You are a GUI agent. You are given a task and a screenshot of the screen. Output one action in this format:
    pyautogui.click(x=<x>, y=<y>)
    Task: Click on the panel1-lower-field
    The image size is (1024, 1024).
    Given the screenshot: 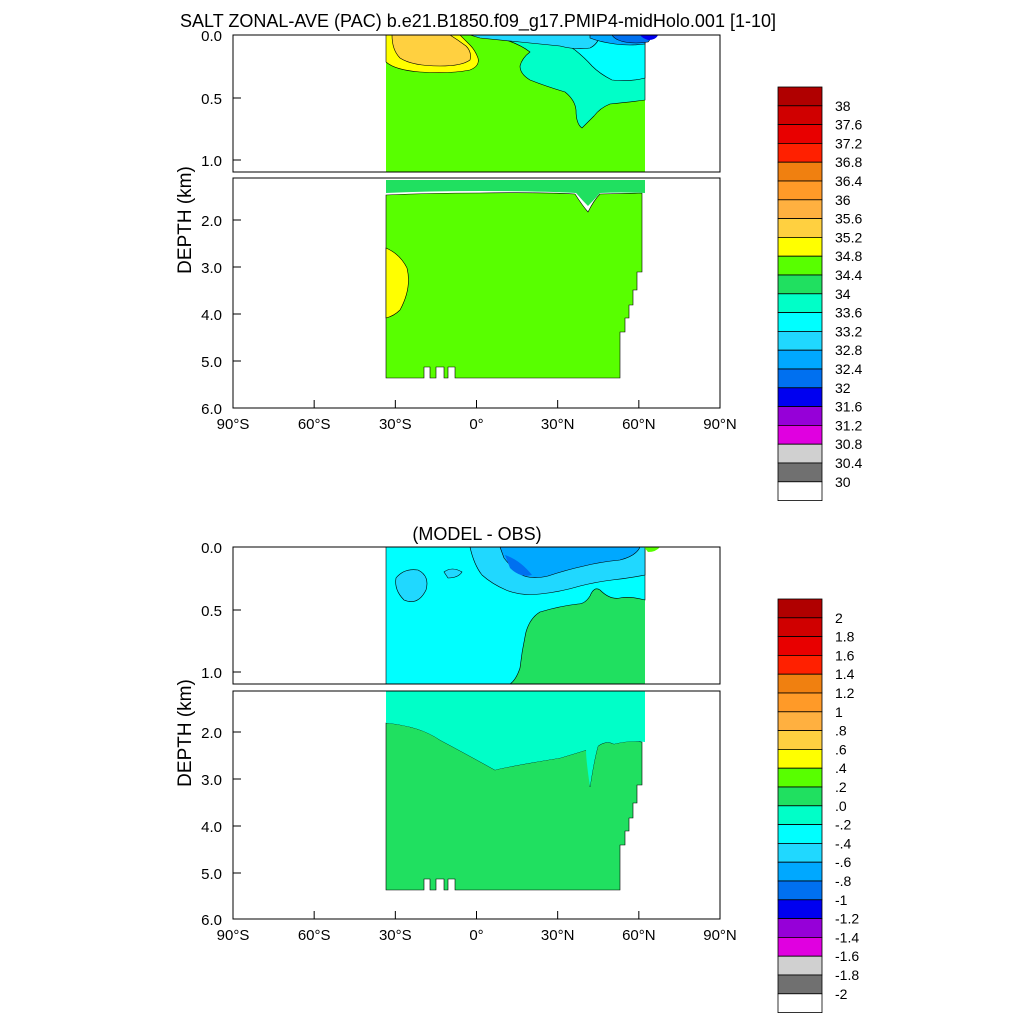 What is the action you would take?
    pyautogui.click(x=515, y=279)
    